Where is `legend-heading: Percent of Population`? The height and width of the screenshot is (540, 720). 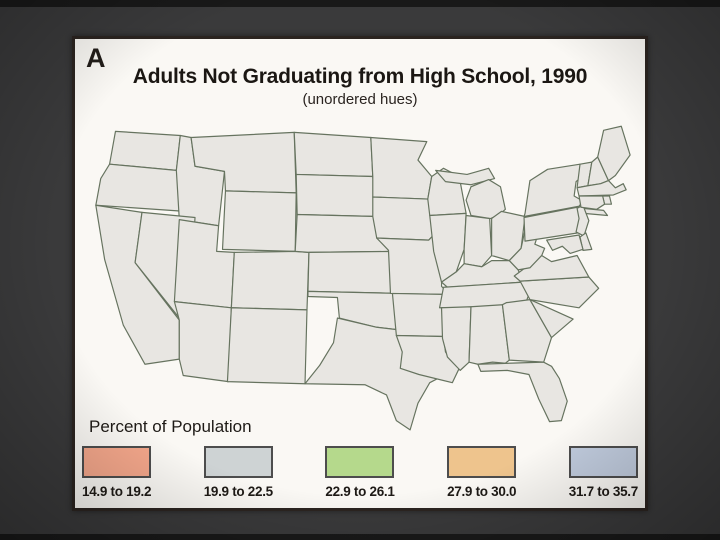
legend-heading: Percent of Population is located at coordinates (170, 426).